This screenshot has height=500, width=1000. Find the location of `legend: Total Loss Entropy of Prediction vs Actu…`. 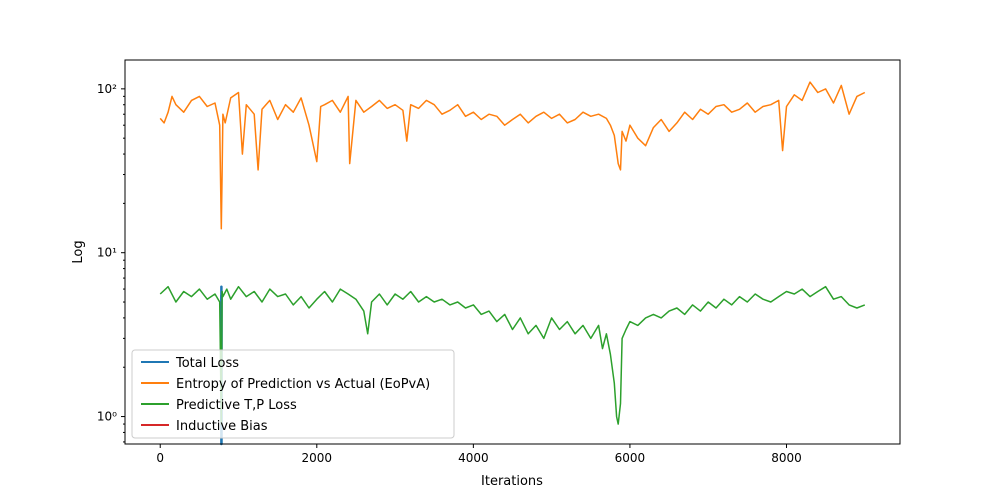

legend: Total Loss Entropy of Prediction vs Actu… is located at coordinates (293, 394).